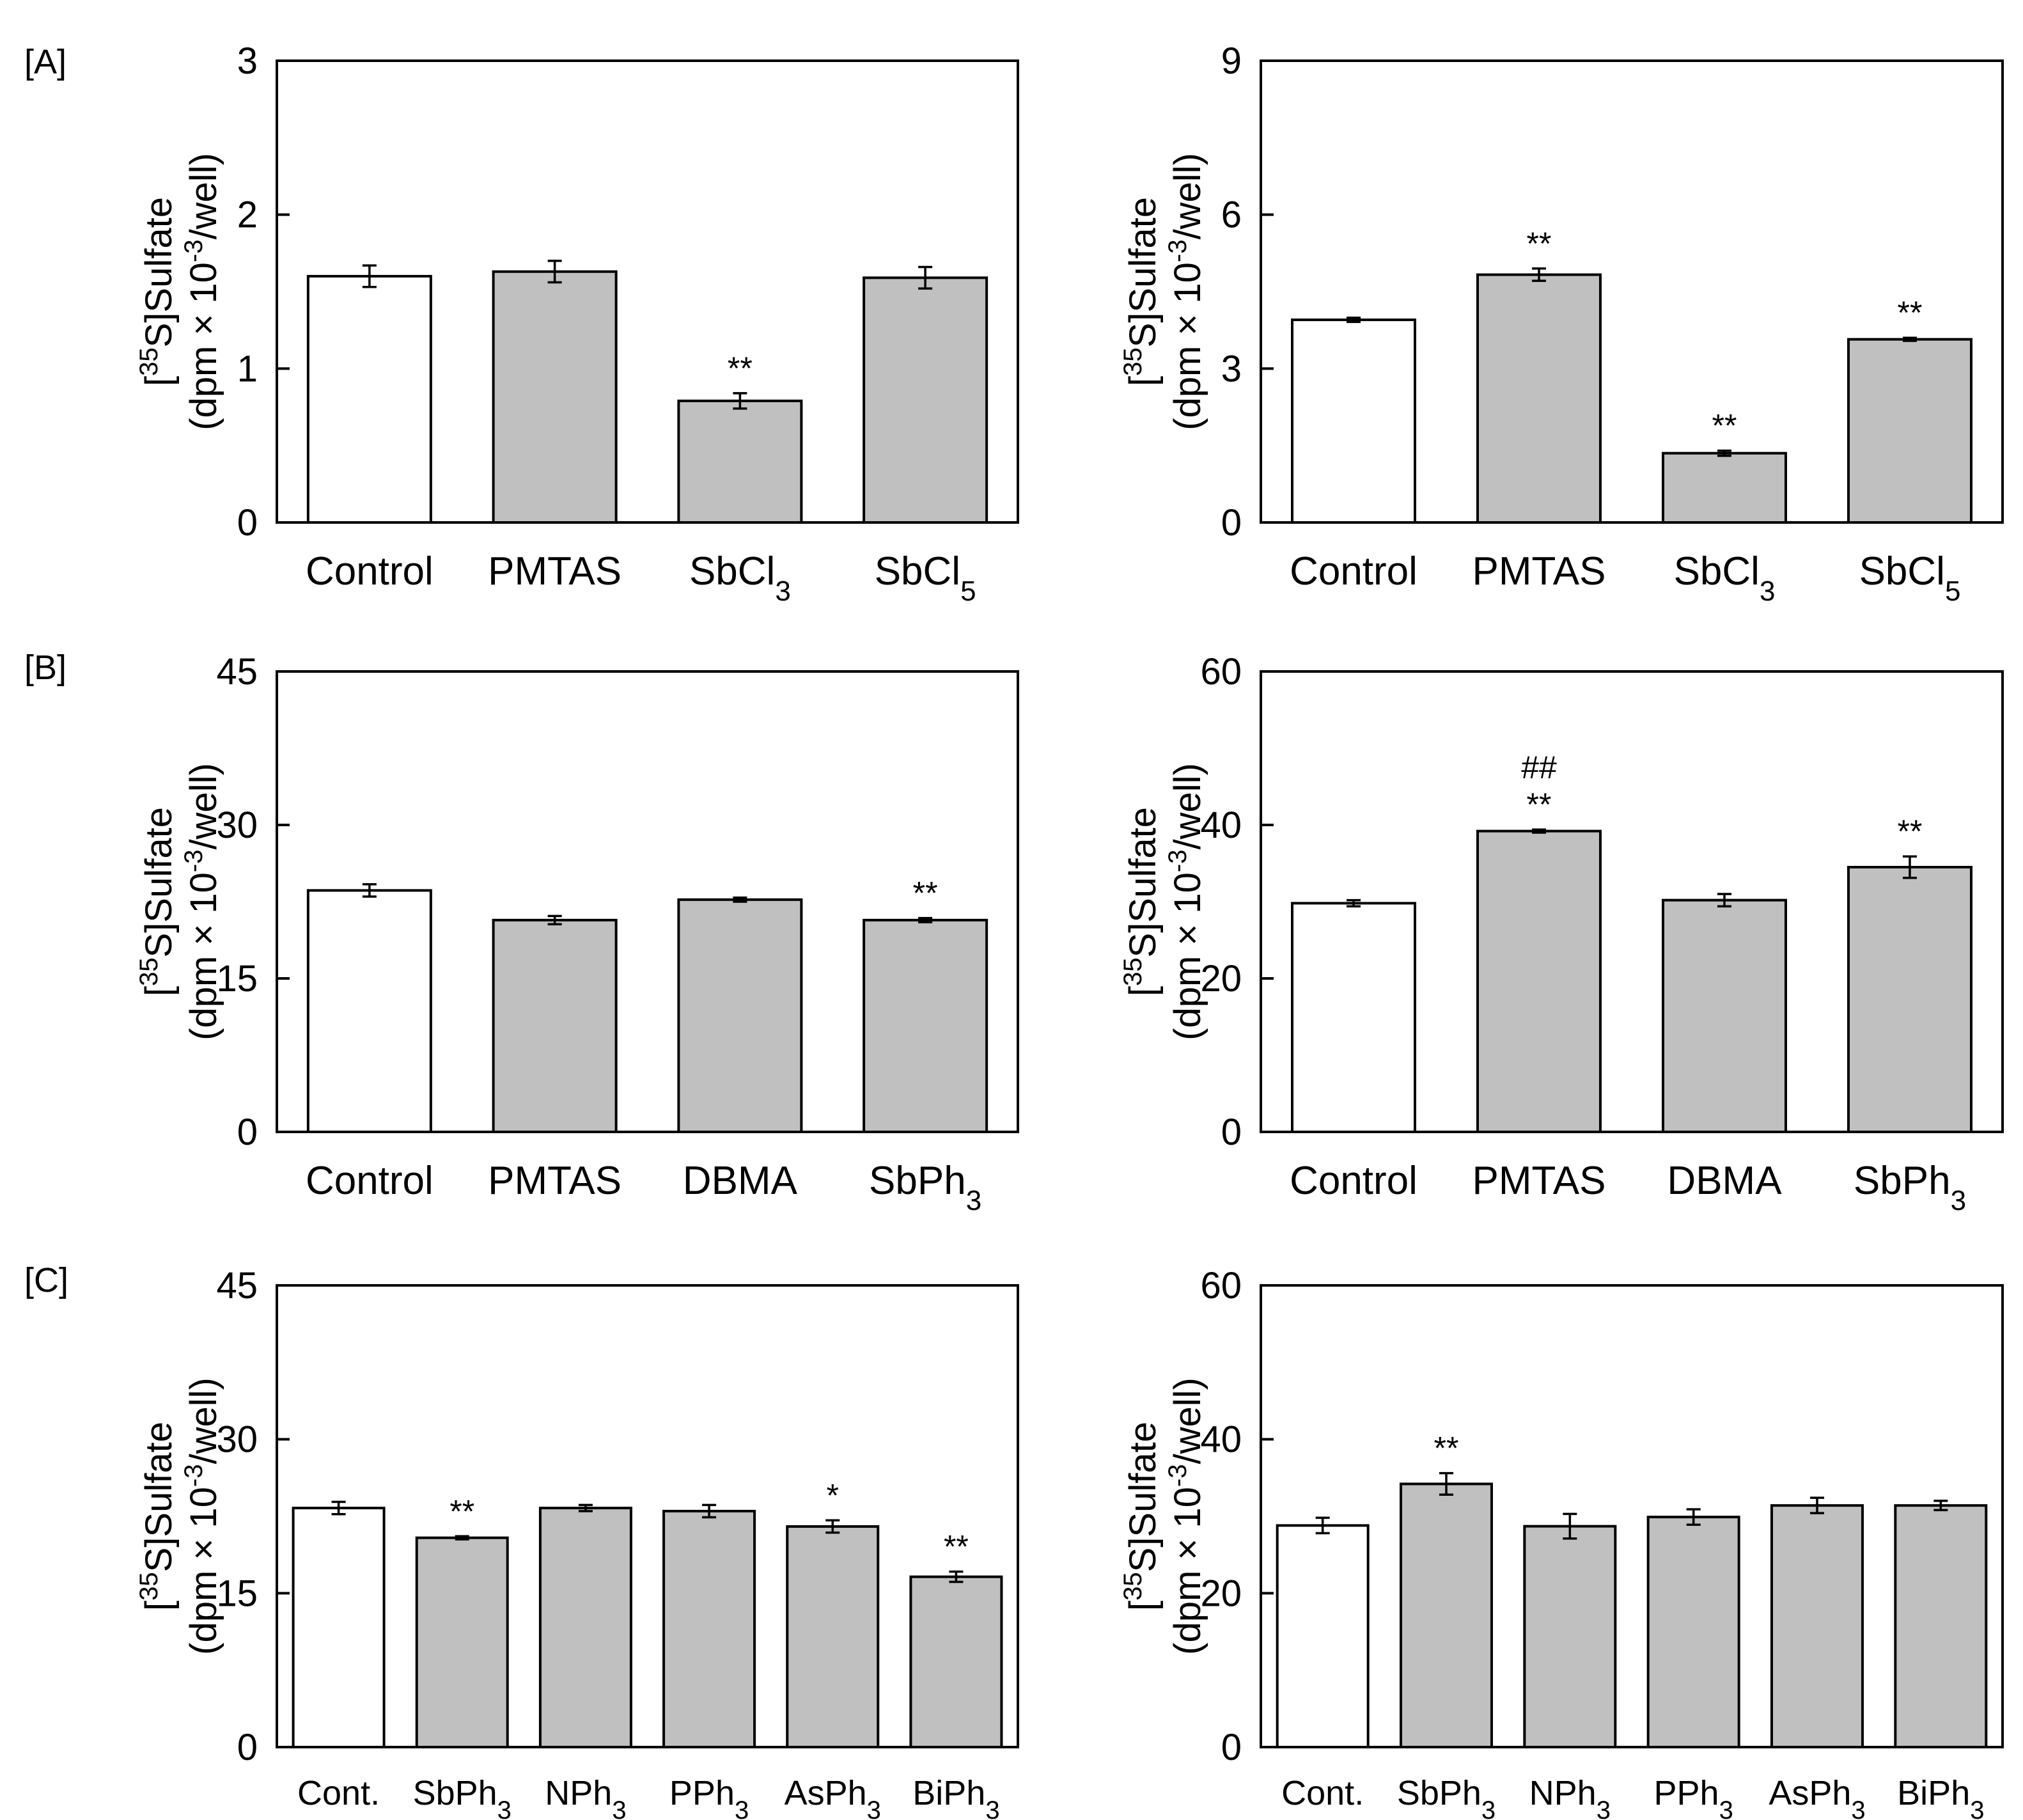 Image resolution: width=2023 pixels, height=1820 pixels. What do you see at coordinates (709, 1797) in the screenshot?
I see `x-category-label: PPh3` at bounding box center [709, 1797].